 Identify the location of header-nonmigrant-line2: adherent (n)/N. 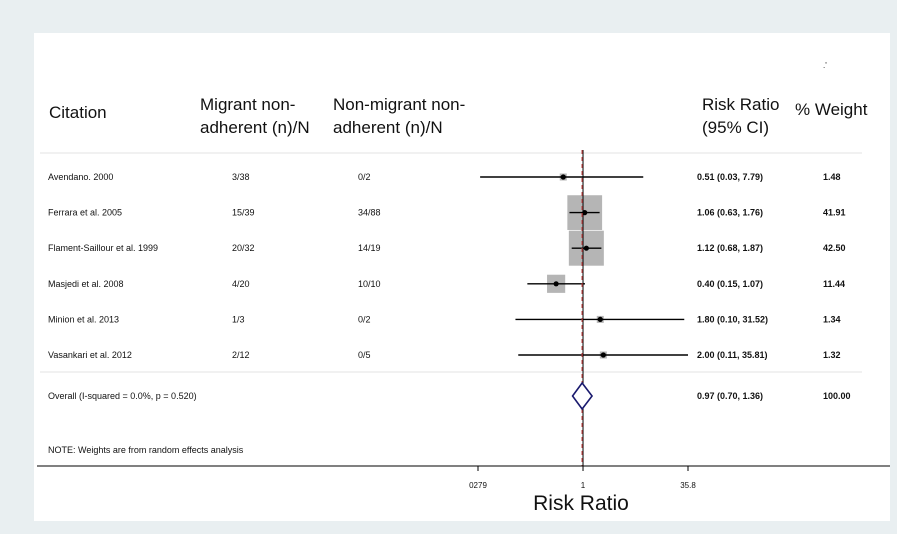
(388, 127).